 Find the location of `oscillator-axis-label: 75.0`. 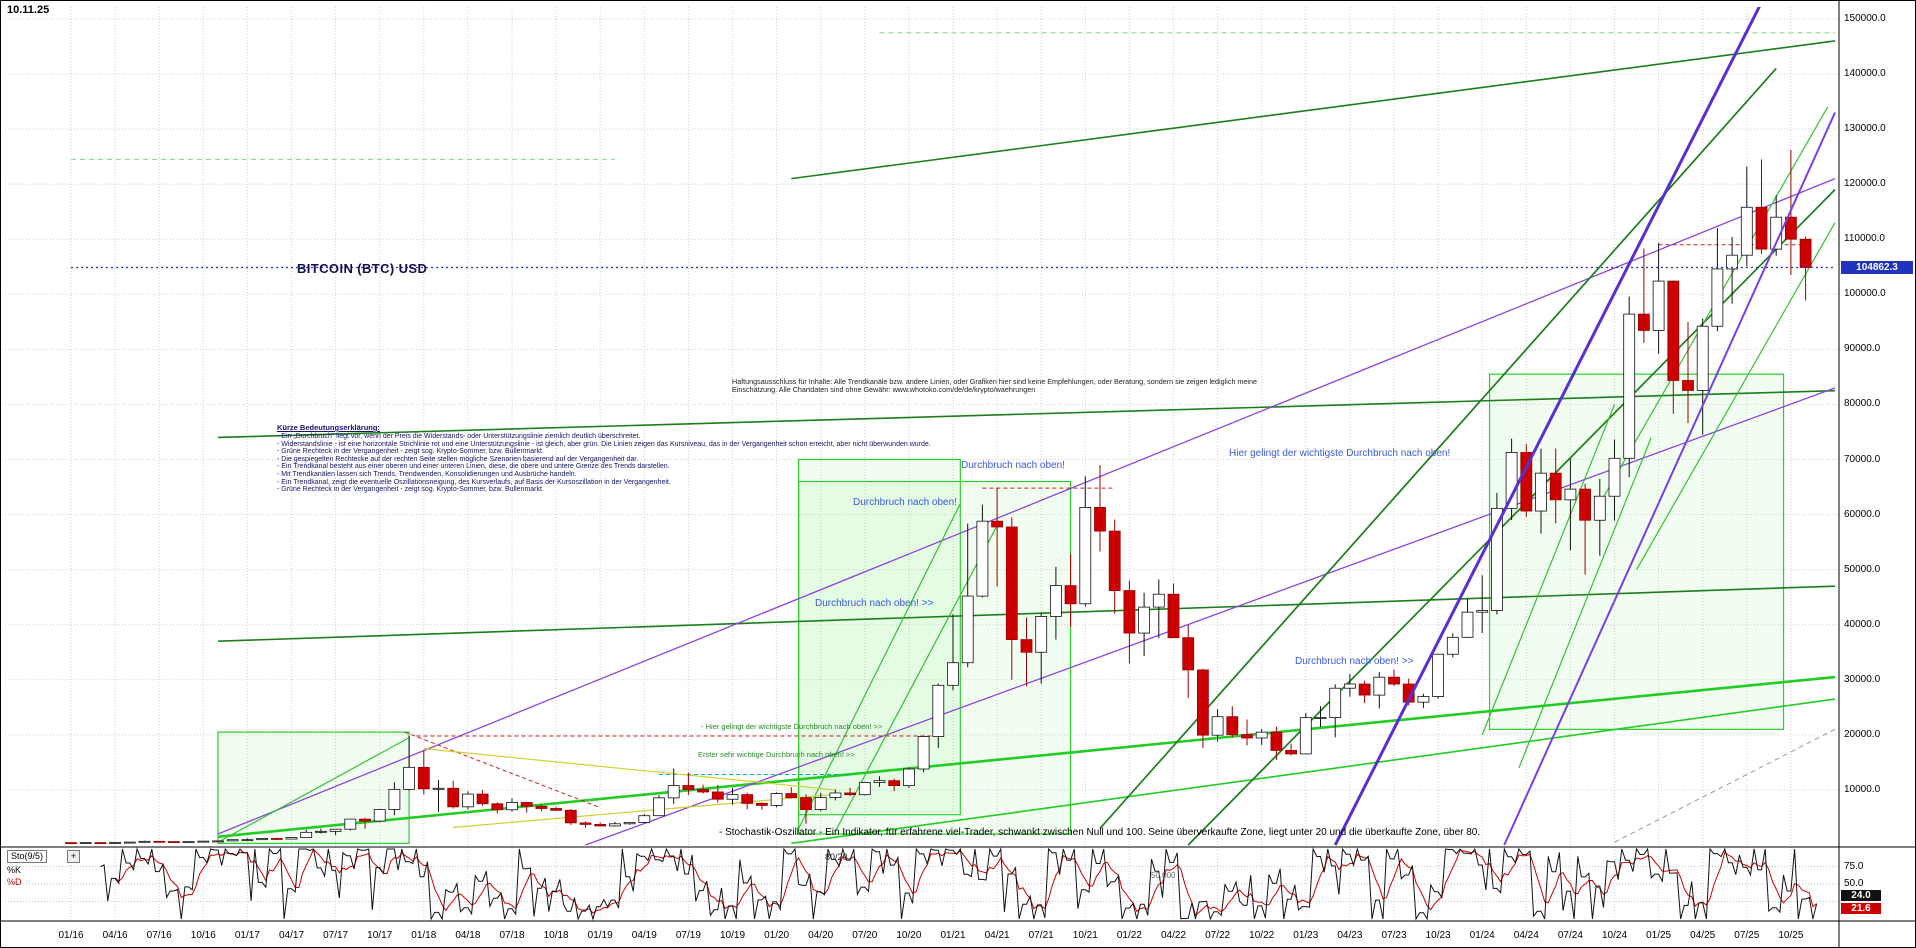

oscillator-axis-label: 75.0 is located at coordinates (1854, 866).